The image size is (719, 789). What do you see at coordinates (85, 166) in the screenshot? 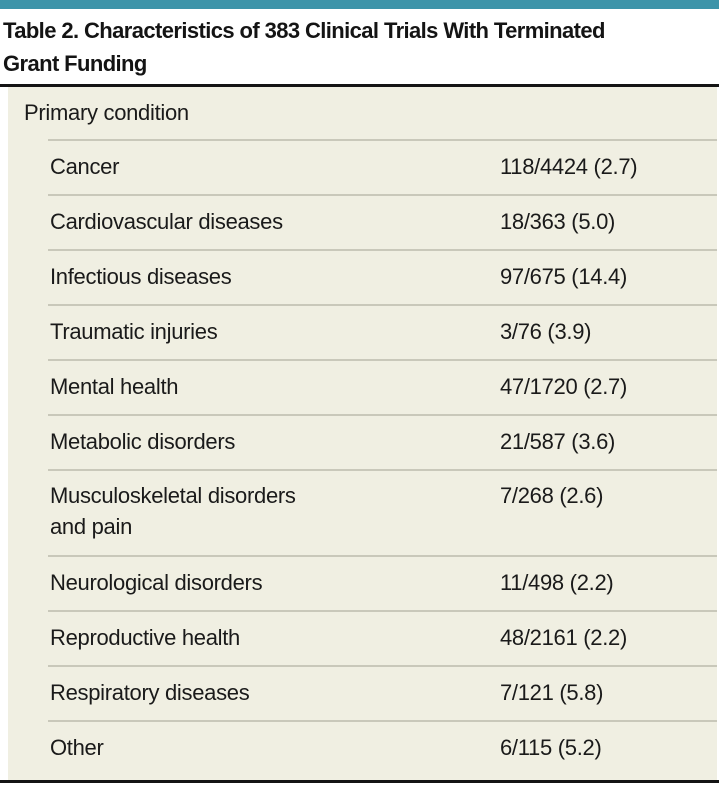
I see `row-label: Cancer` at bounding box center [85, 166].